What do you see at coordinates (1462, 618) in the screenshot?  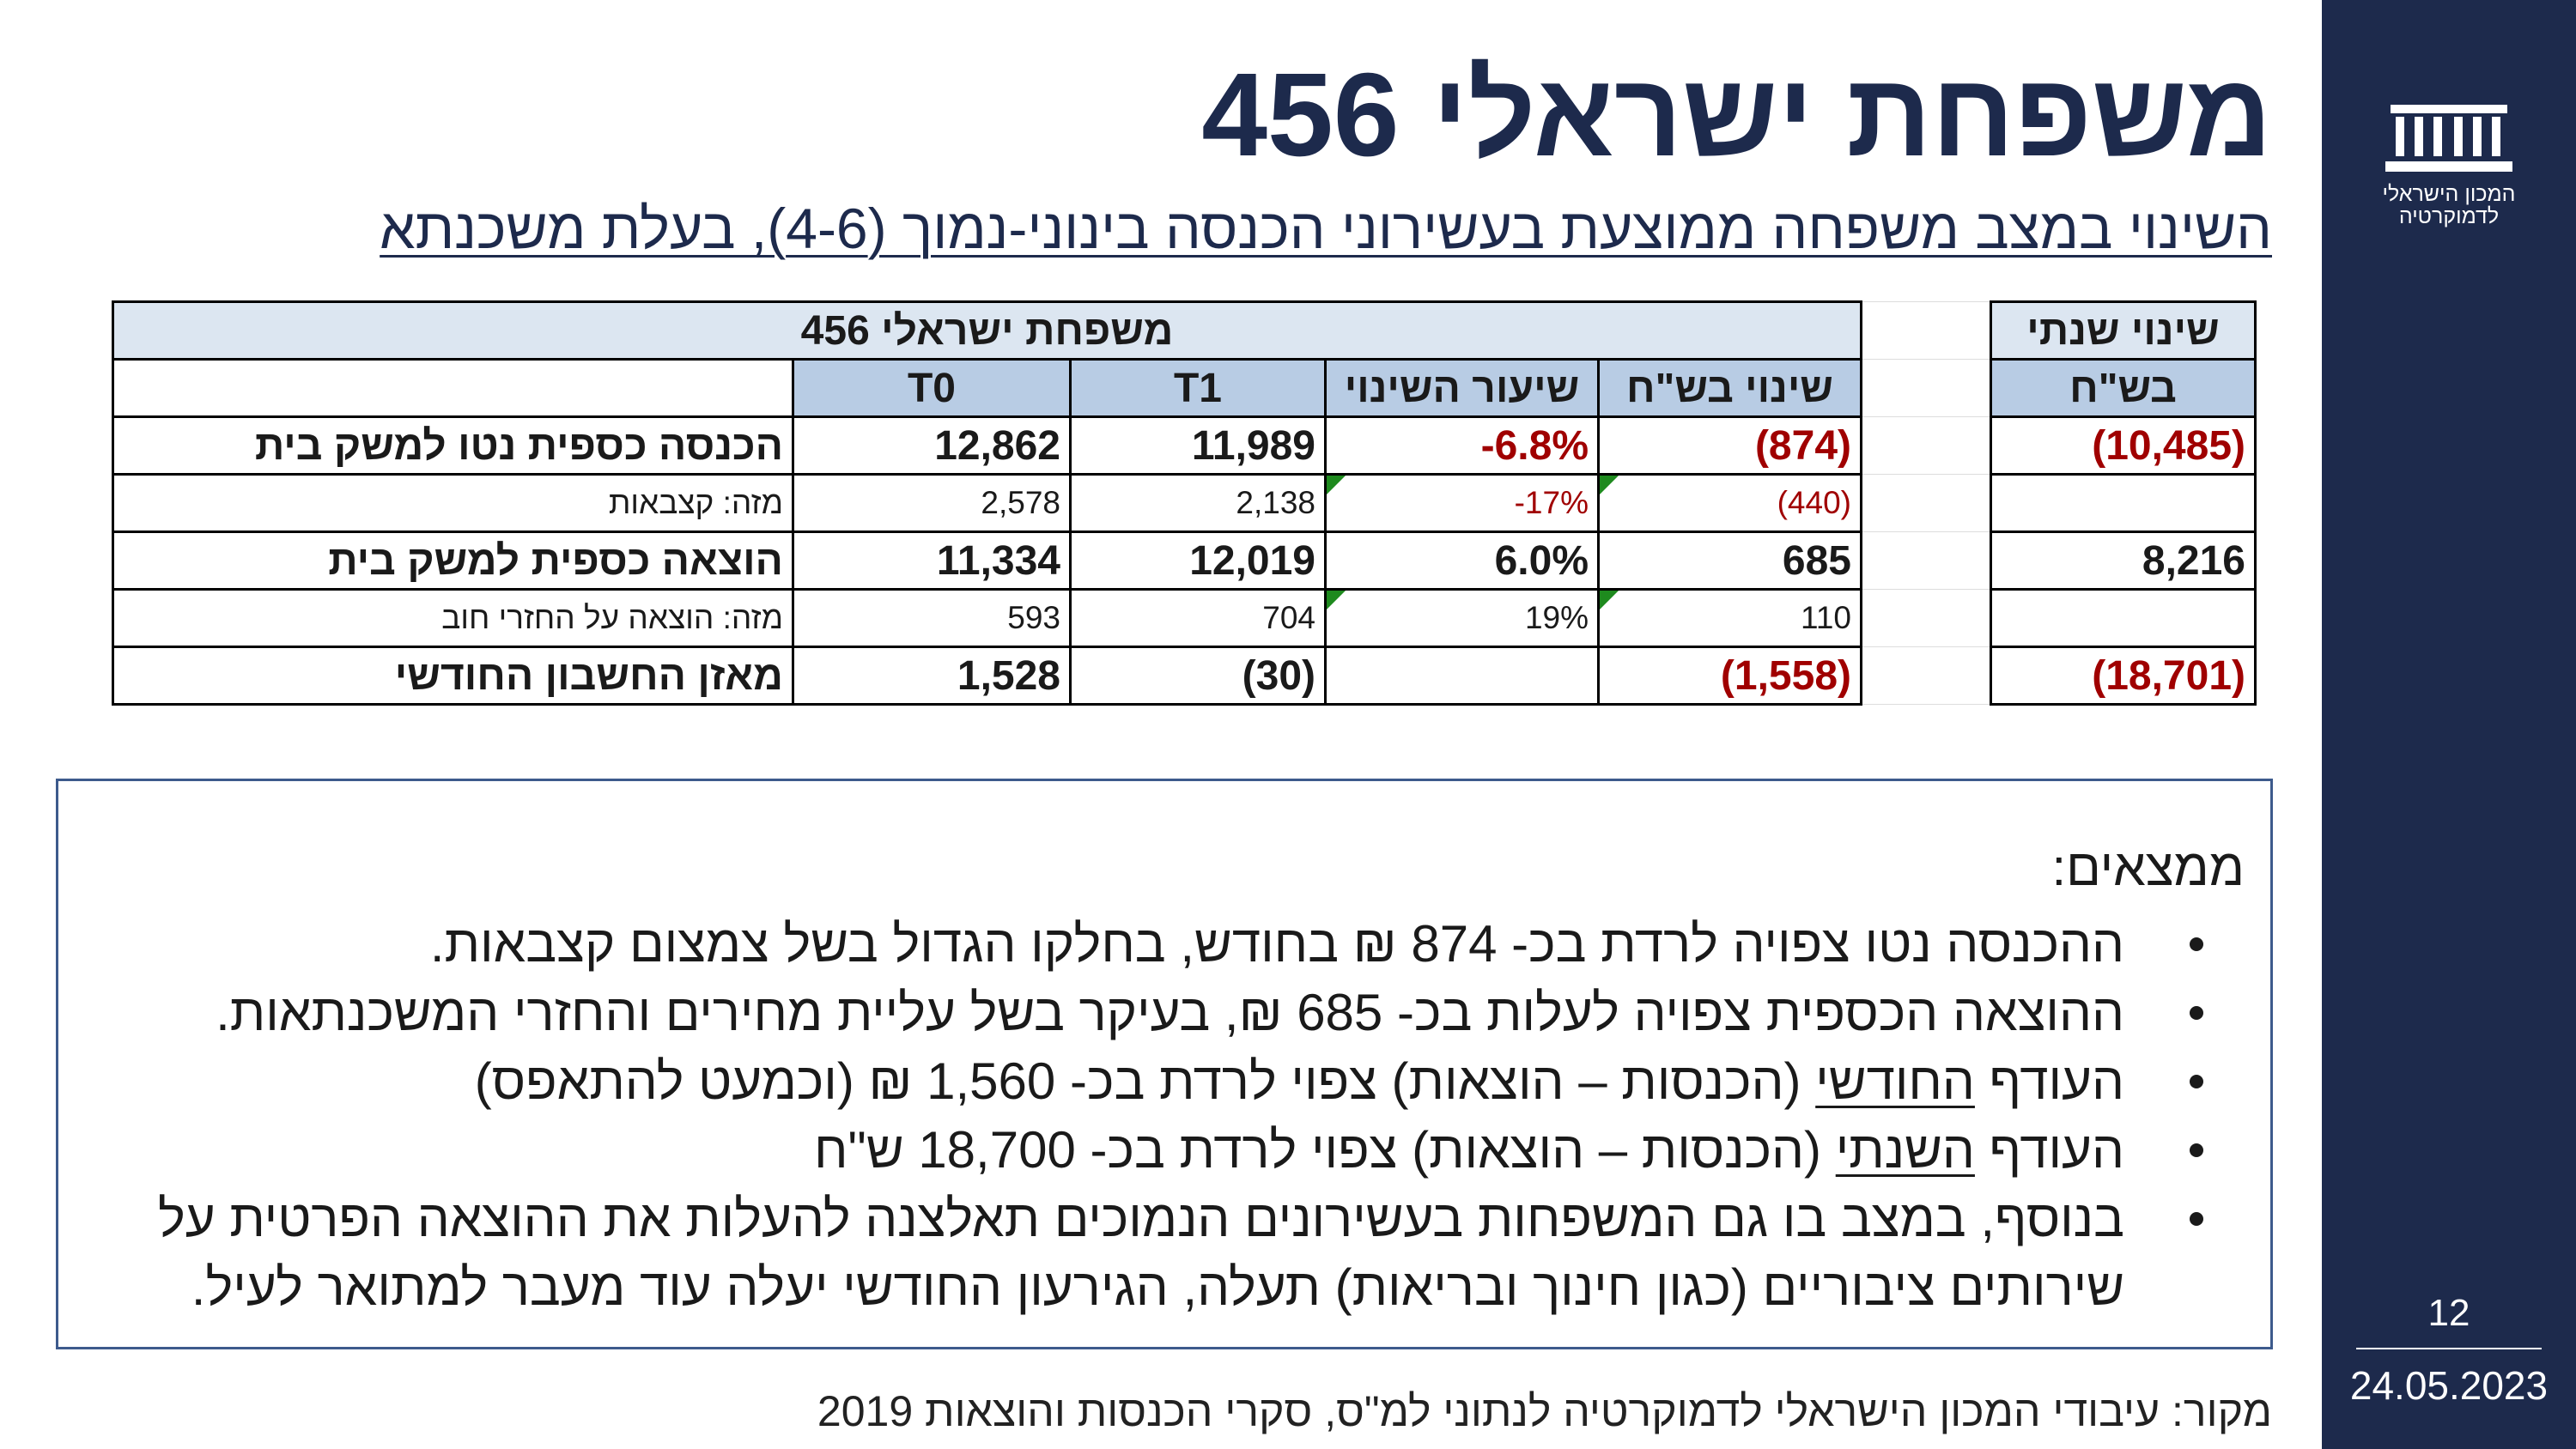 I see `table-cell: 19%` at bounding box center [1462, 618].